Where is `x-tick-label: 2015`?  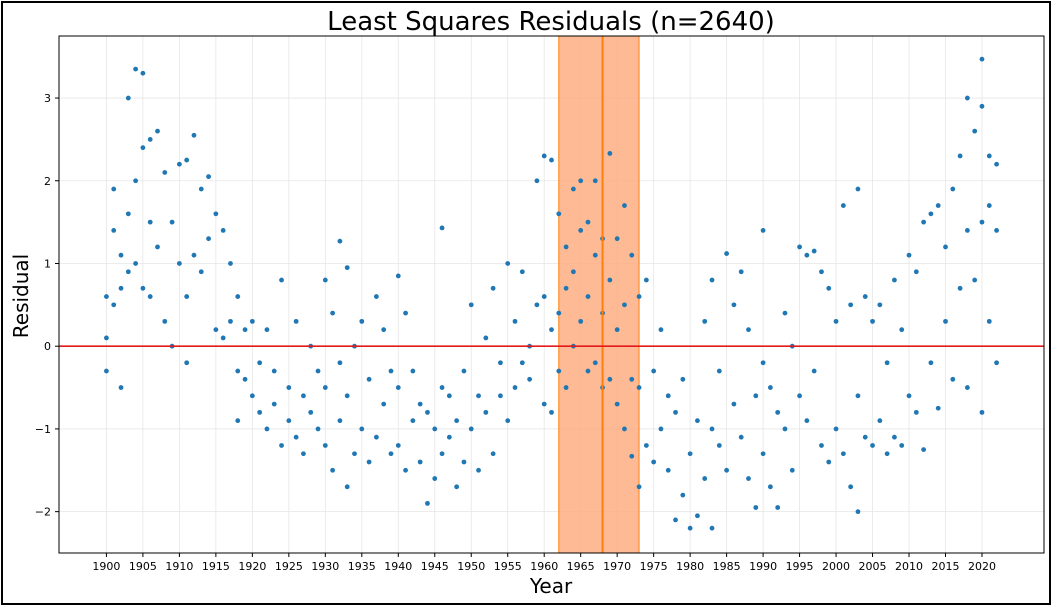
x-tick-label: 2015 is located at coordinates (946, 566).